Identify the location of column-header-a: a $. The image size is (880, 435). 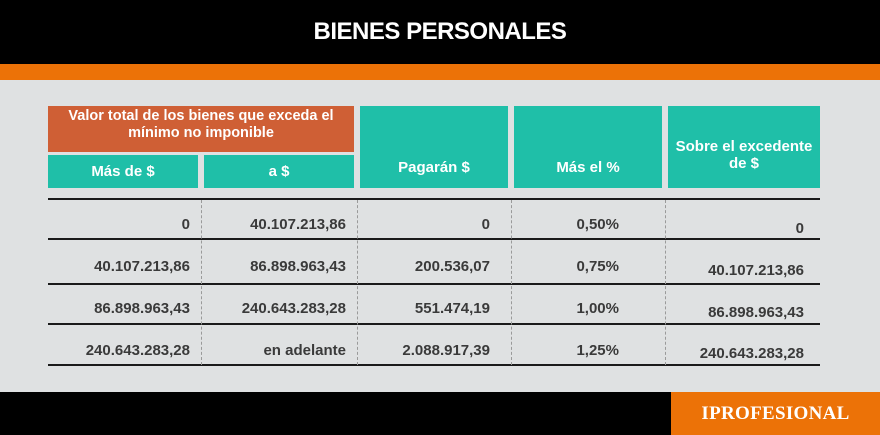
(279, 171).